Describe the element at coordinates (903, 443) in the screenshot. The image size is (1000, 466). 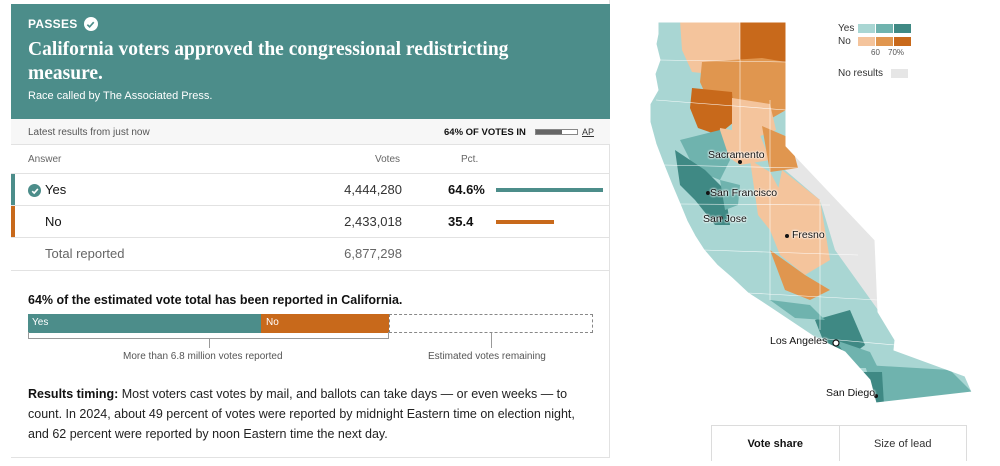
I see `size-of-lead-tab: Size of lead` at that location.